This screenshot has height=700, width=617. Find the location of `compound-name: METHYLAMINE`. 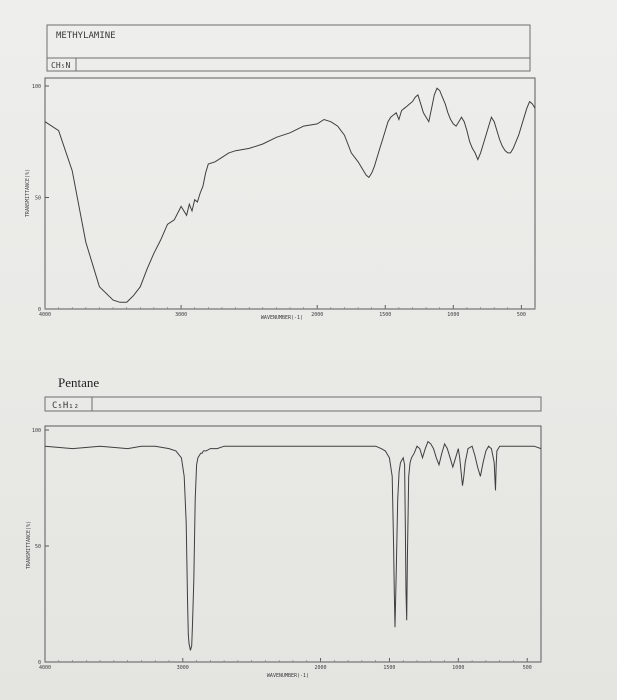

compound-name: METHYLAMINE is located at coordinates (86, 36).